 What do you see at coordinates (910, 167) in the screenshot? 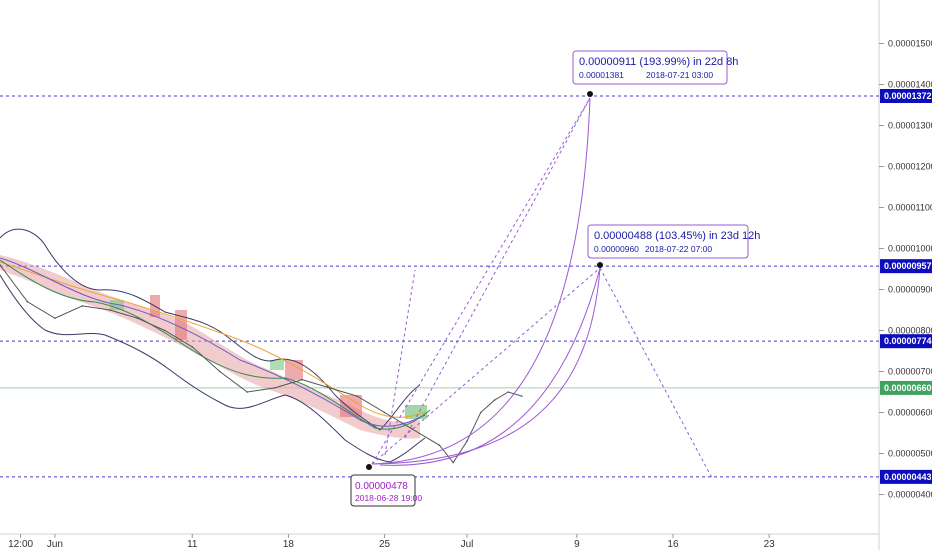
I see `price-tick-label: 0.00001200` at bounding box center [910, 167].